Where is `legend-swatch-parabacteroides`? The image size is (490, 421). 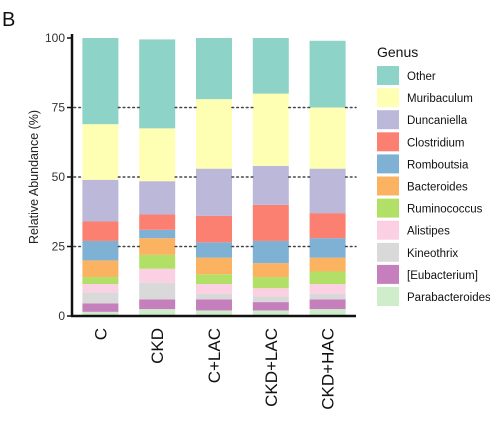 legend-swatch-parabacteroides is located at coordinates (388, 296).